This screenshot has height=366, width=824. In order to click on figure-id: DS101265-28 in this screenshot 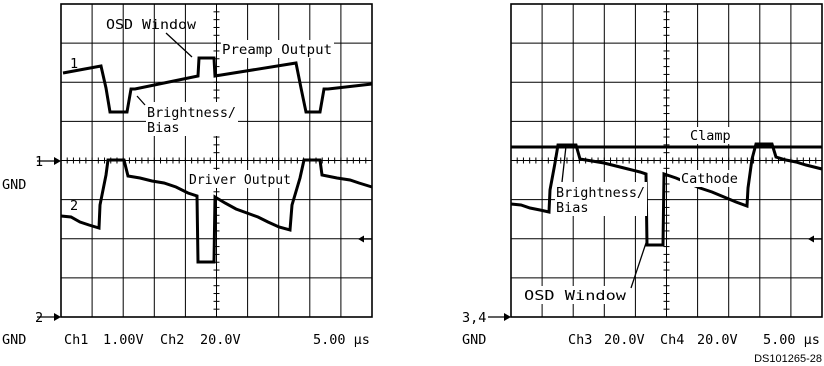, I will do `click(788, 359)`.